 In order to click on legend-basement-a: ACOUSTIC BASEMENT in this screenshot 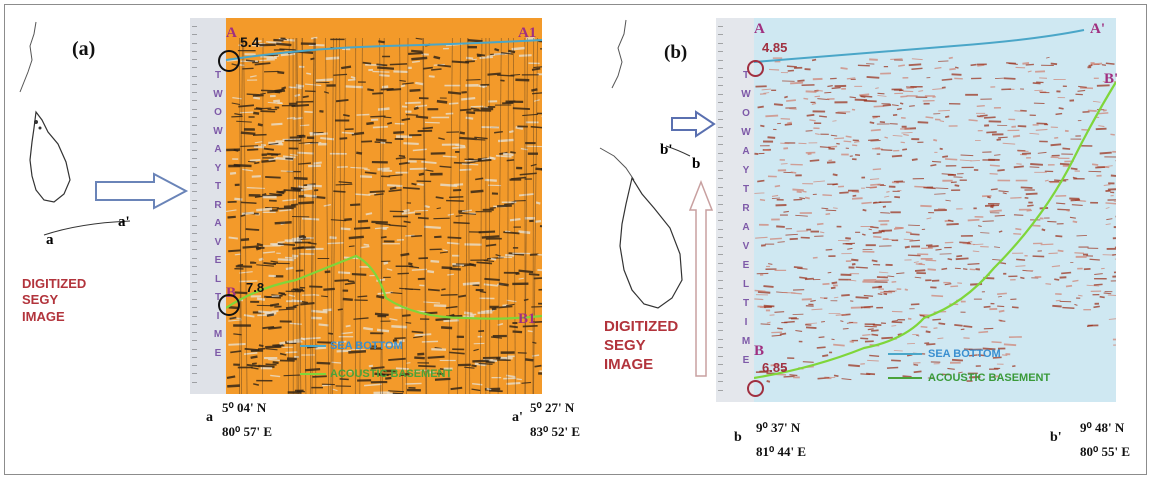, I will do `click(391, 374)`.